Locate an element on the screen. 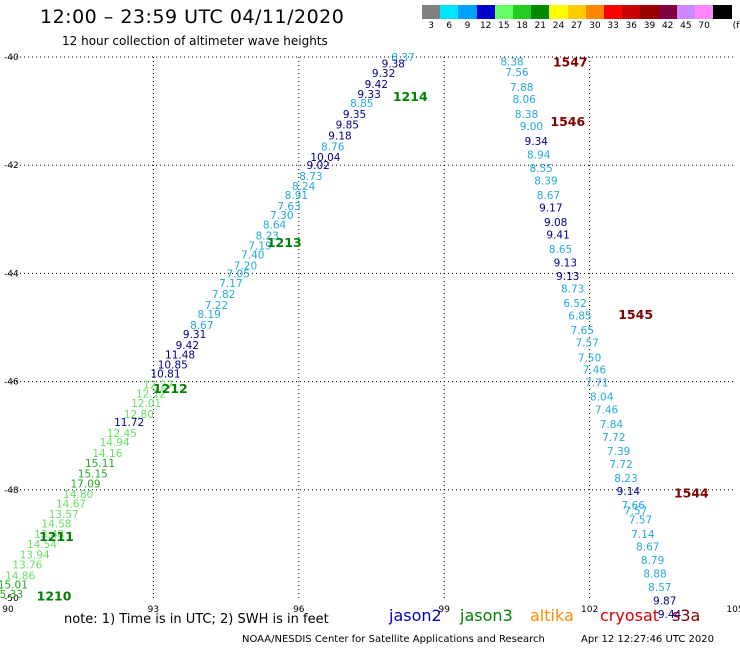 The width and height of the screenshot is (740, 650). footer-timestamp: Apr 12 12:27:46 UTC 2020 is located at coordinates (647, 639).